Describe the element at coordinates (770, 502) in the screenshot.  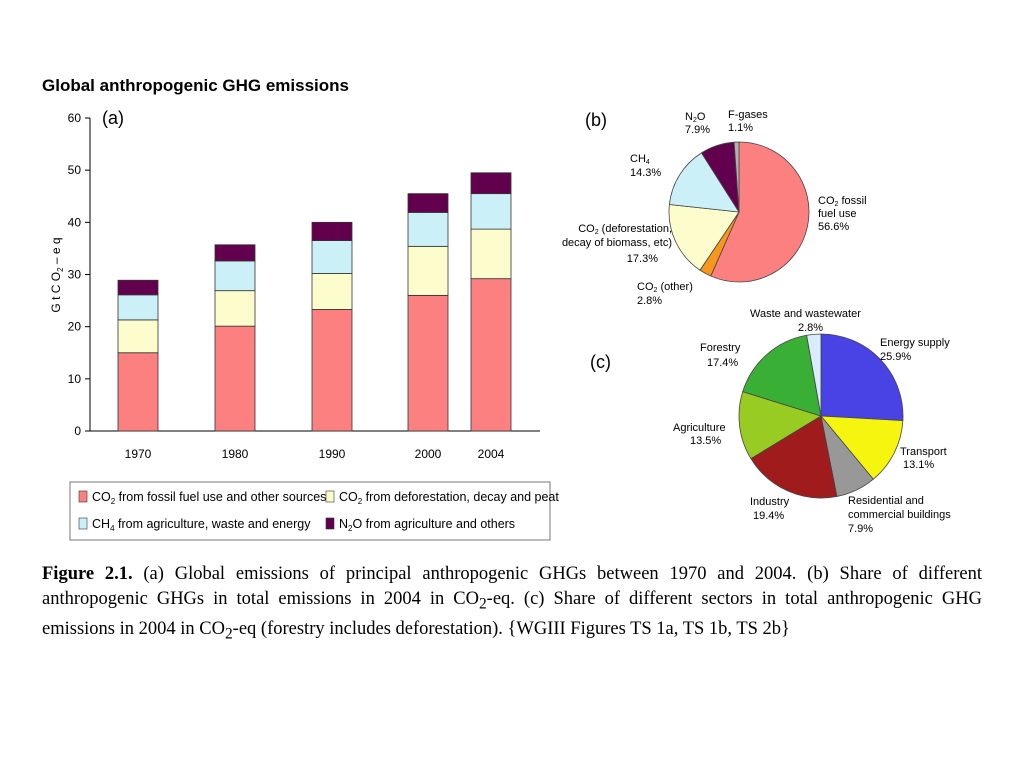
I see `pie-c-label-industry: Industry` at that location.